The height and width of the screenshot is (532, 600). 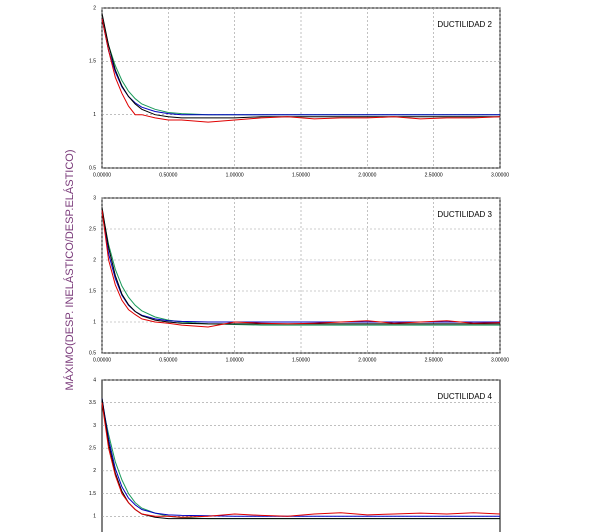 I want to click on panel-title: DUCTILIDAD 2, so click(x=464, y=24).